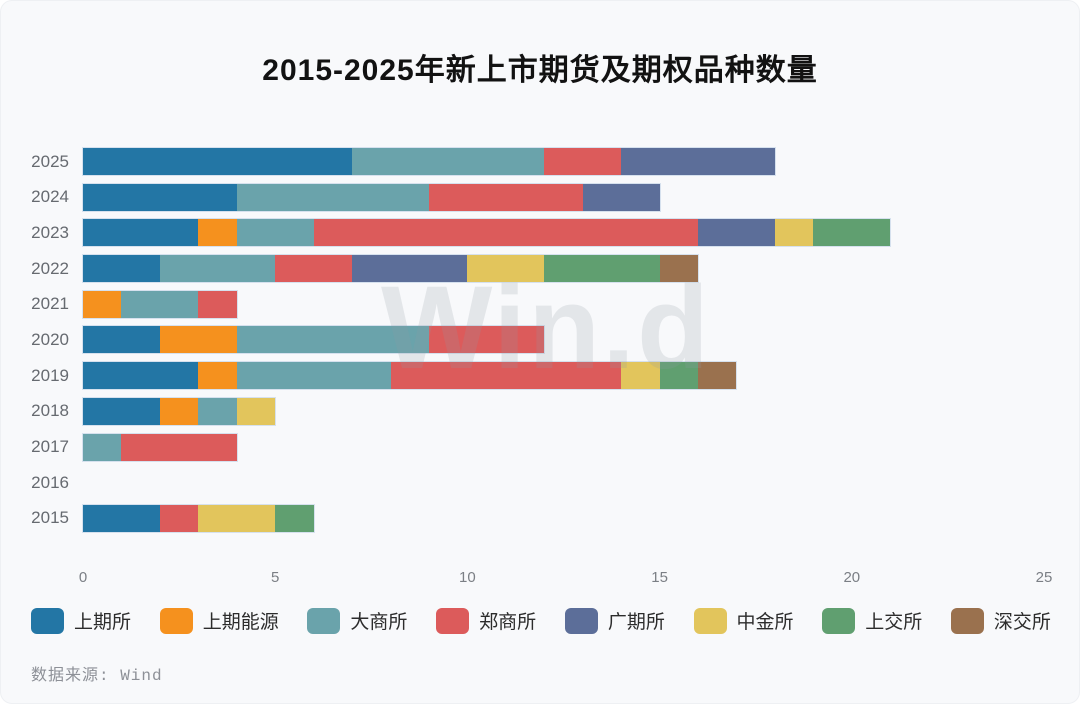 This screenshot has height=704, width=1080. What do you see at coordinates (50, 161) in the screenshot?
I see `y-axis-label: 2025` at bounding box center [50, 161].